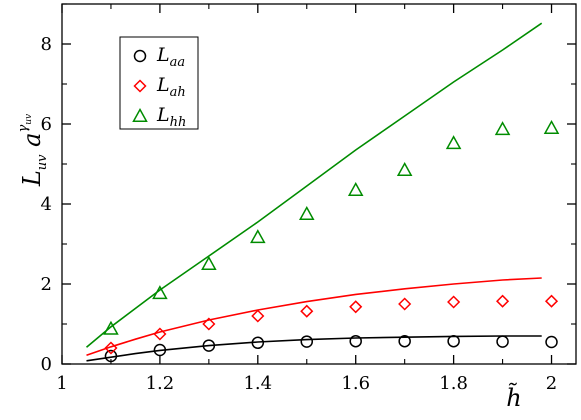 The width and height of the screenshot is (581, 420). I want to click on legend-marker-hh, so click(140, 114).